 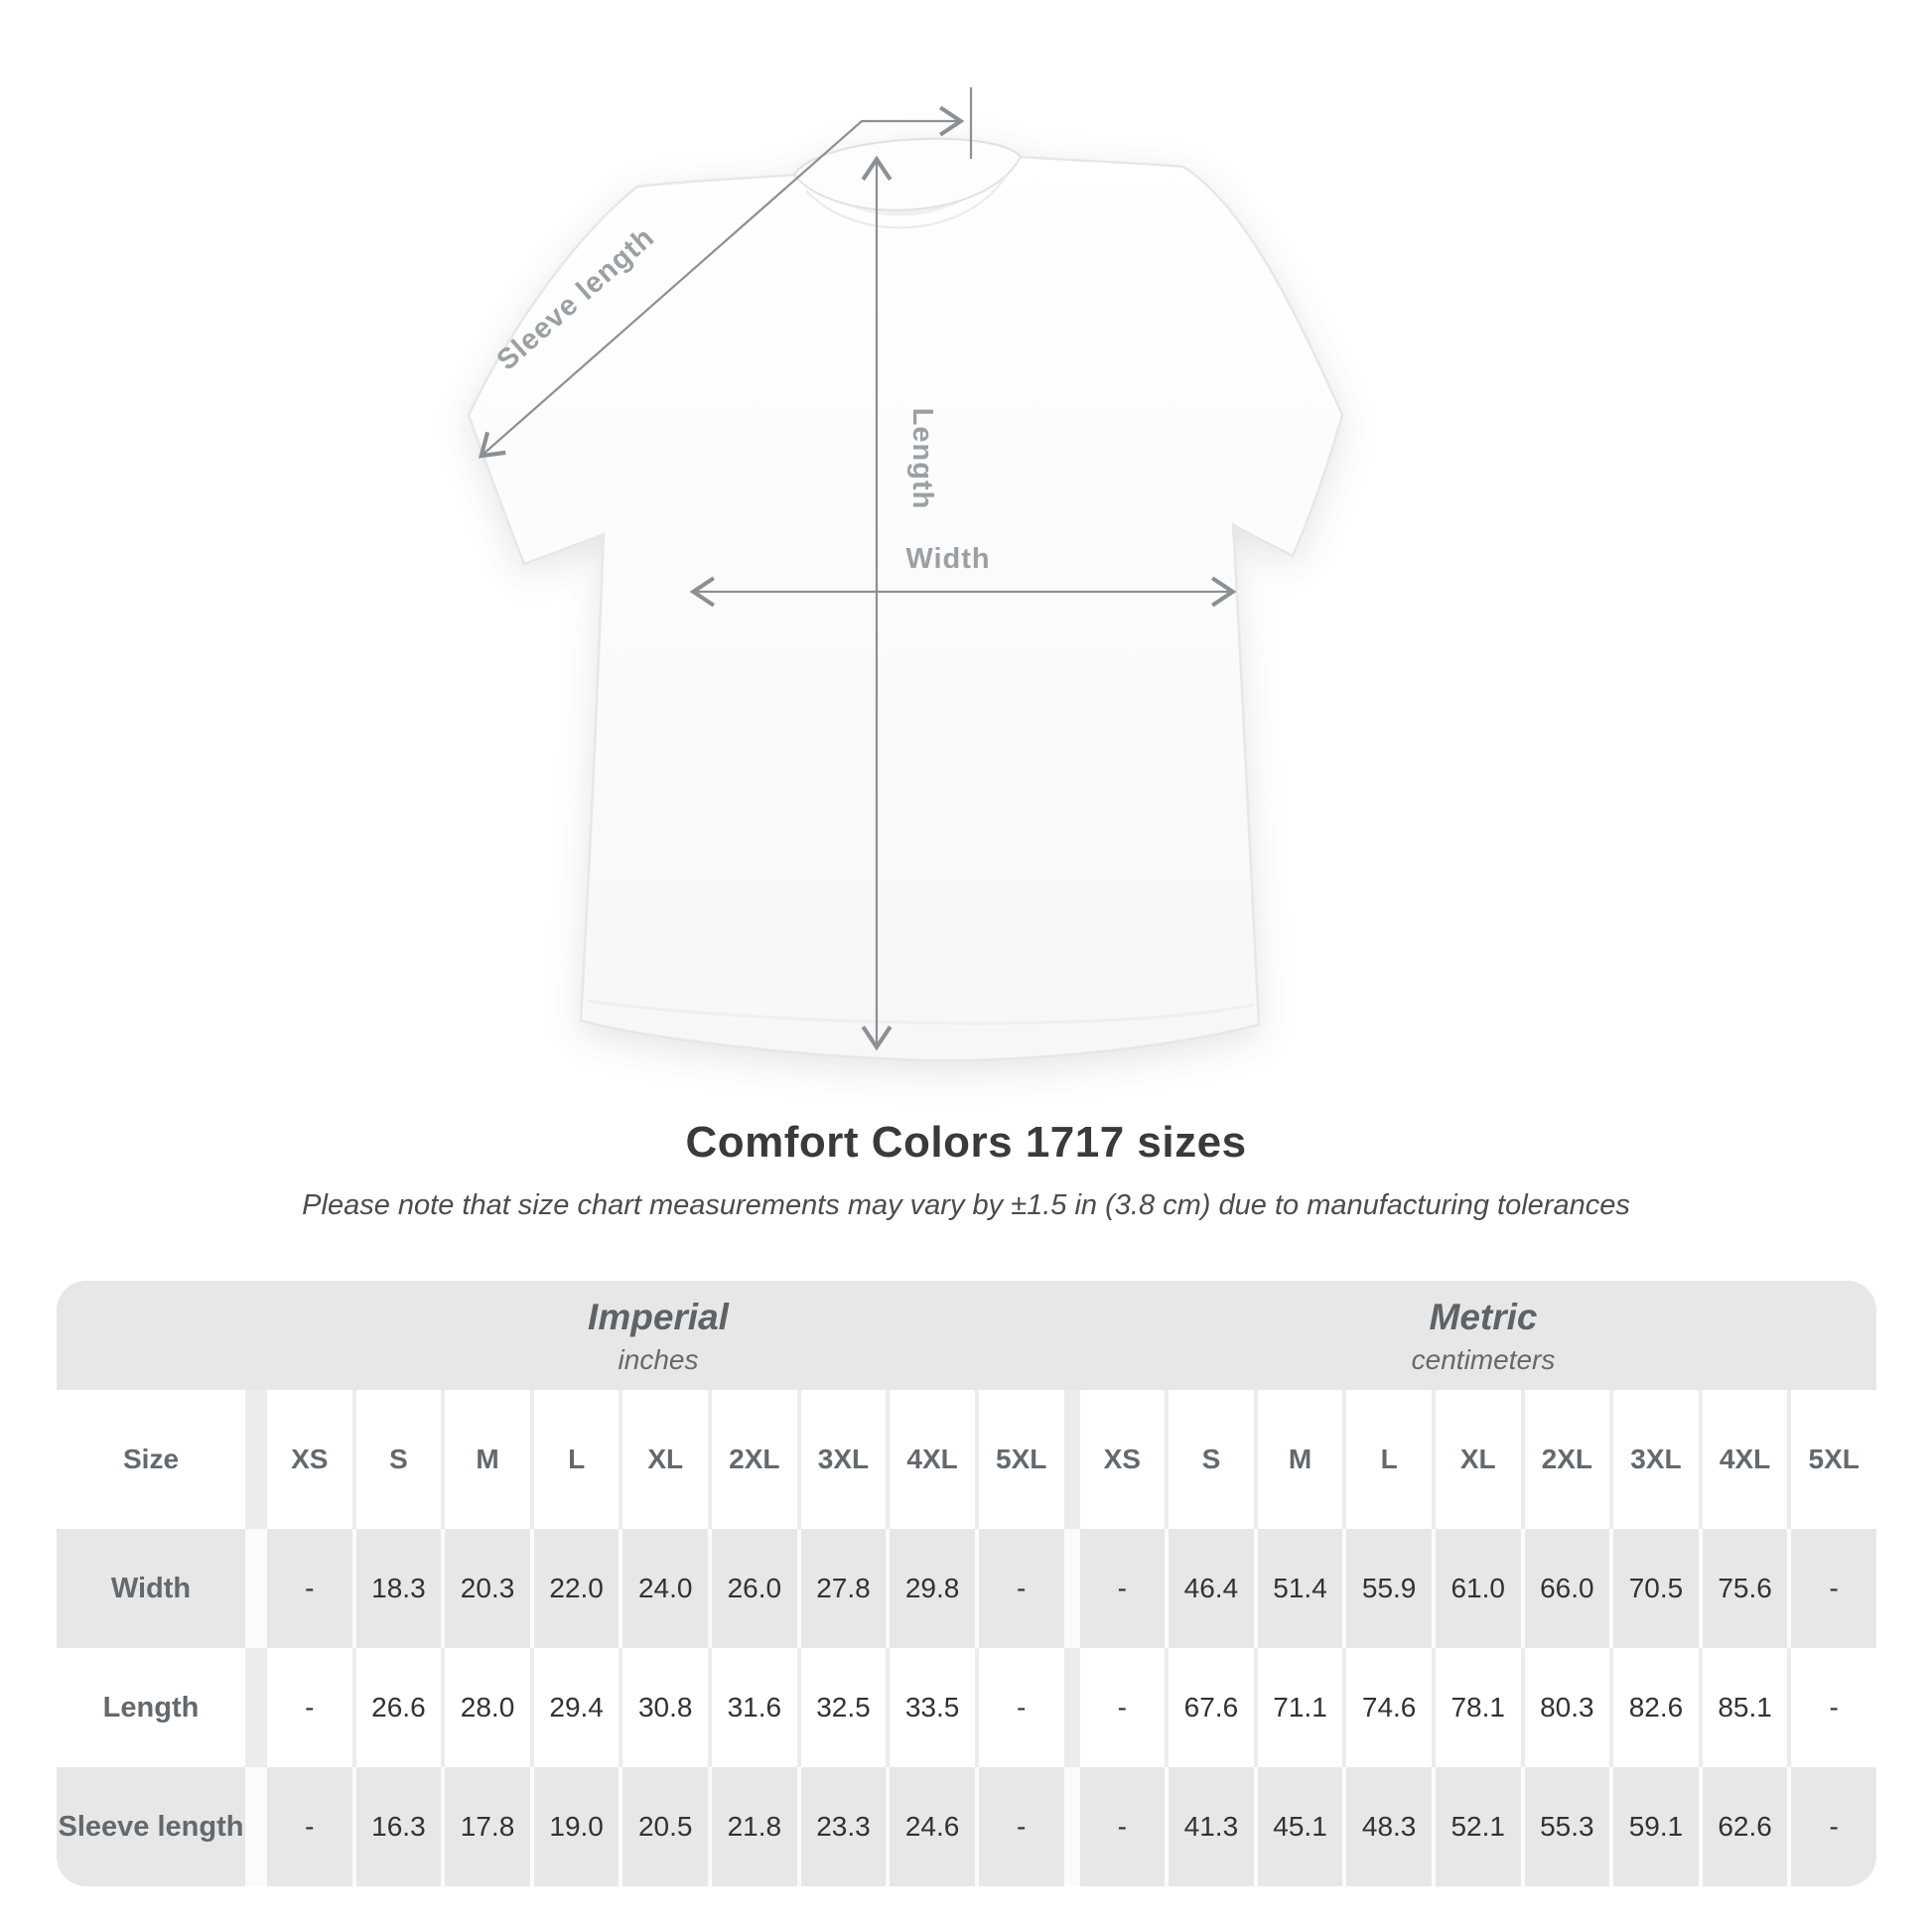 I want to click on width-imperial-s: 18.3, so click(x=399, y=1589).